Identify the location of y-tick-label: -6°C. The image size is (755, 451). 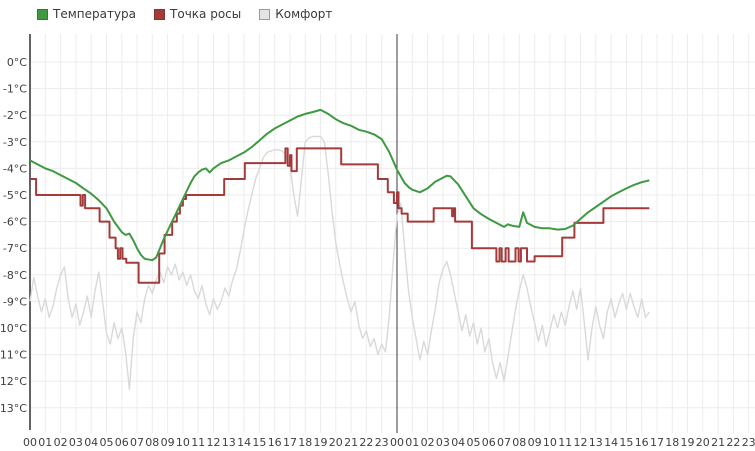
(15, 222).